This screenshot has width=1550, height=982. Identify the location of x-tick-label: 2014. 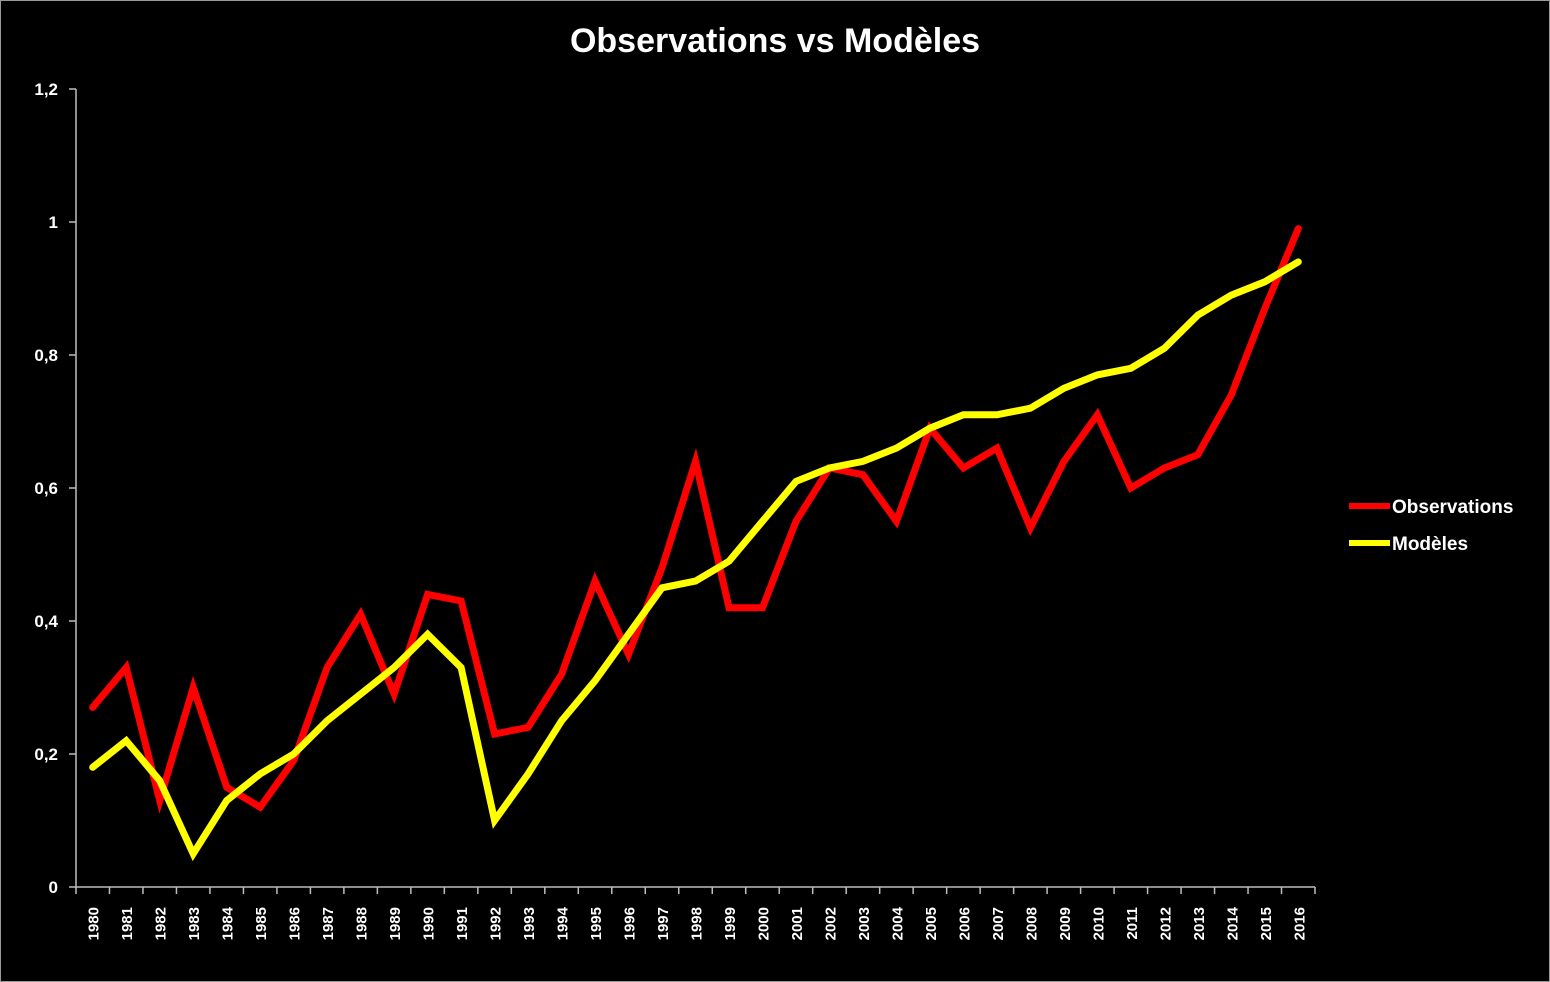
(1232, 923).